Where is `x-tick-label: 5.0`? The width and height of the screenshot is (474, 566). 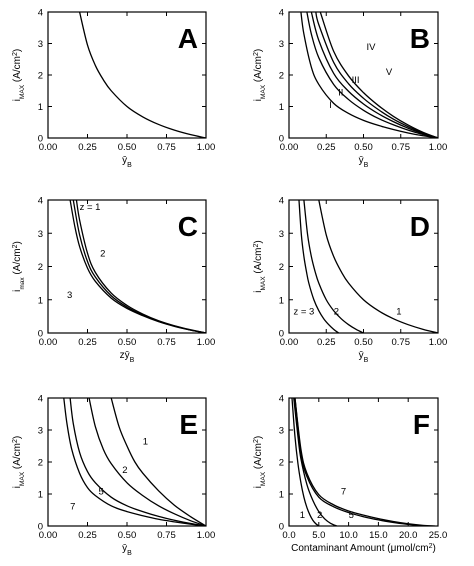
x-tick-label: 5.0 is located at coordinates (318, 535).